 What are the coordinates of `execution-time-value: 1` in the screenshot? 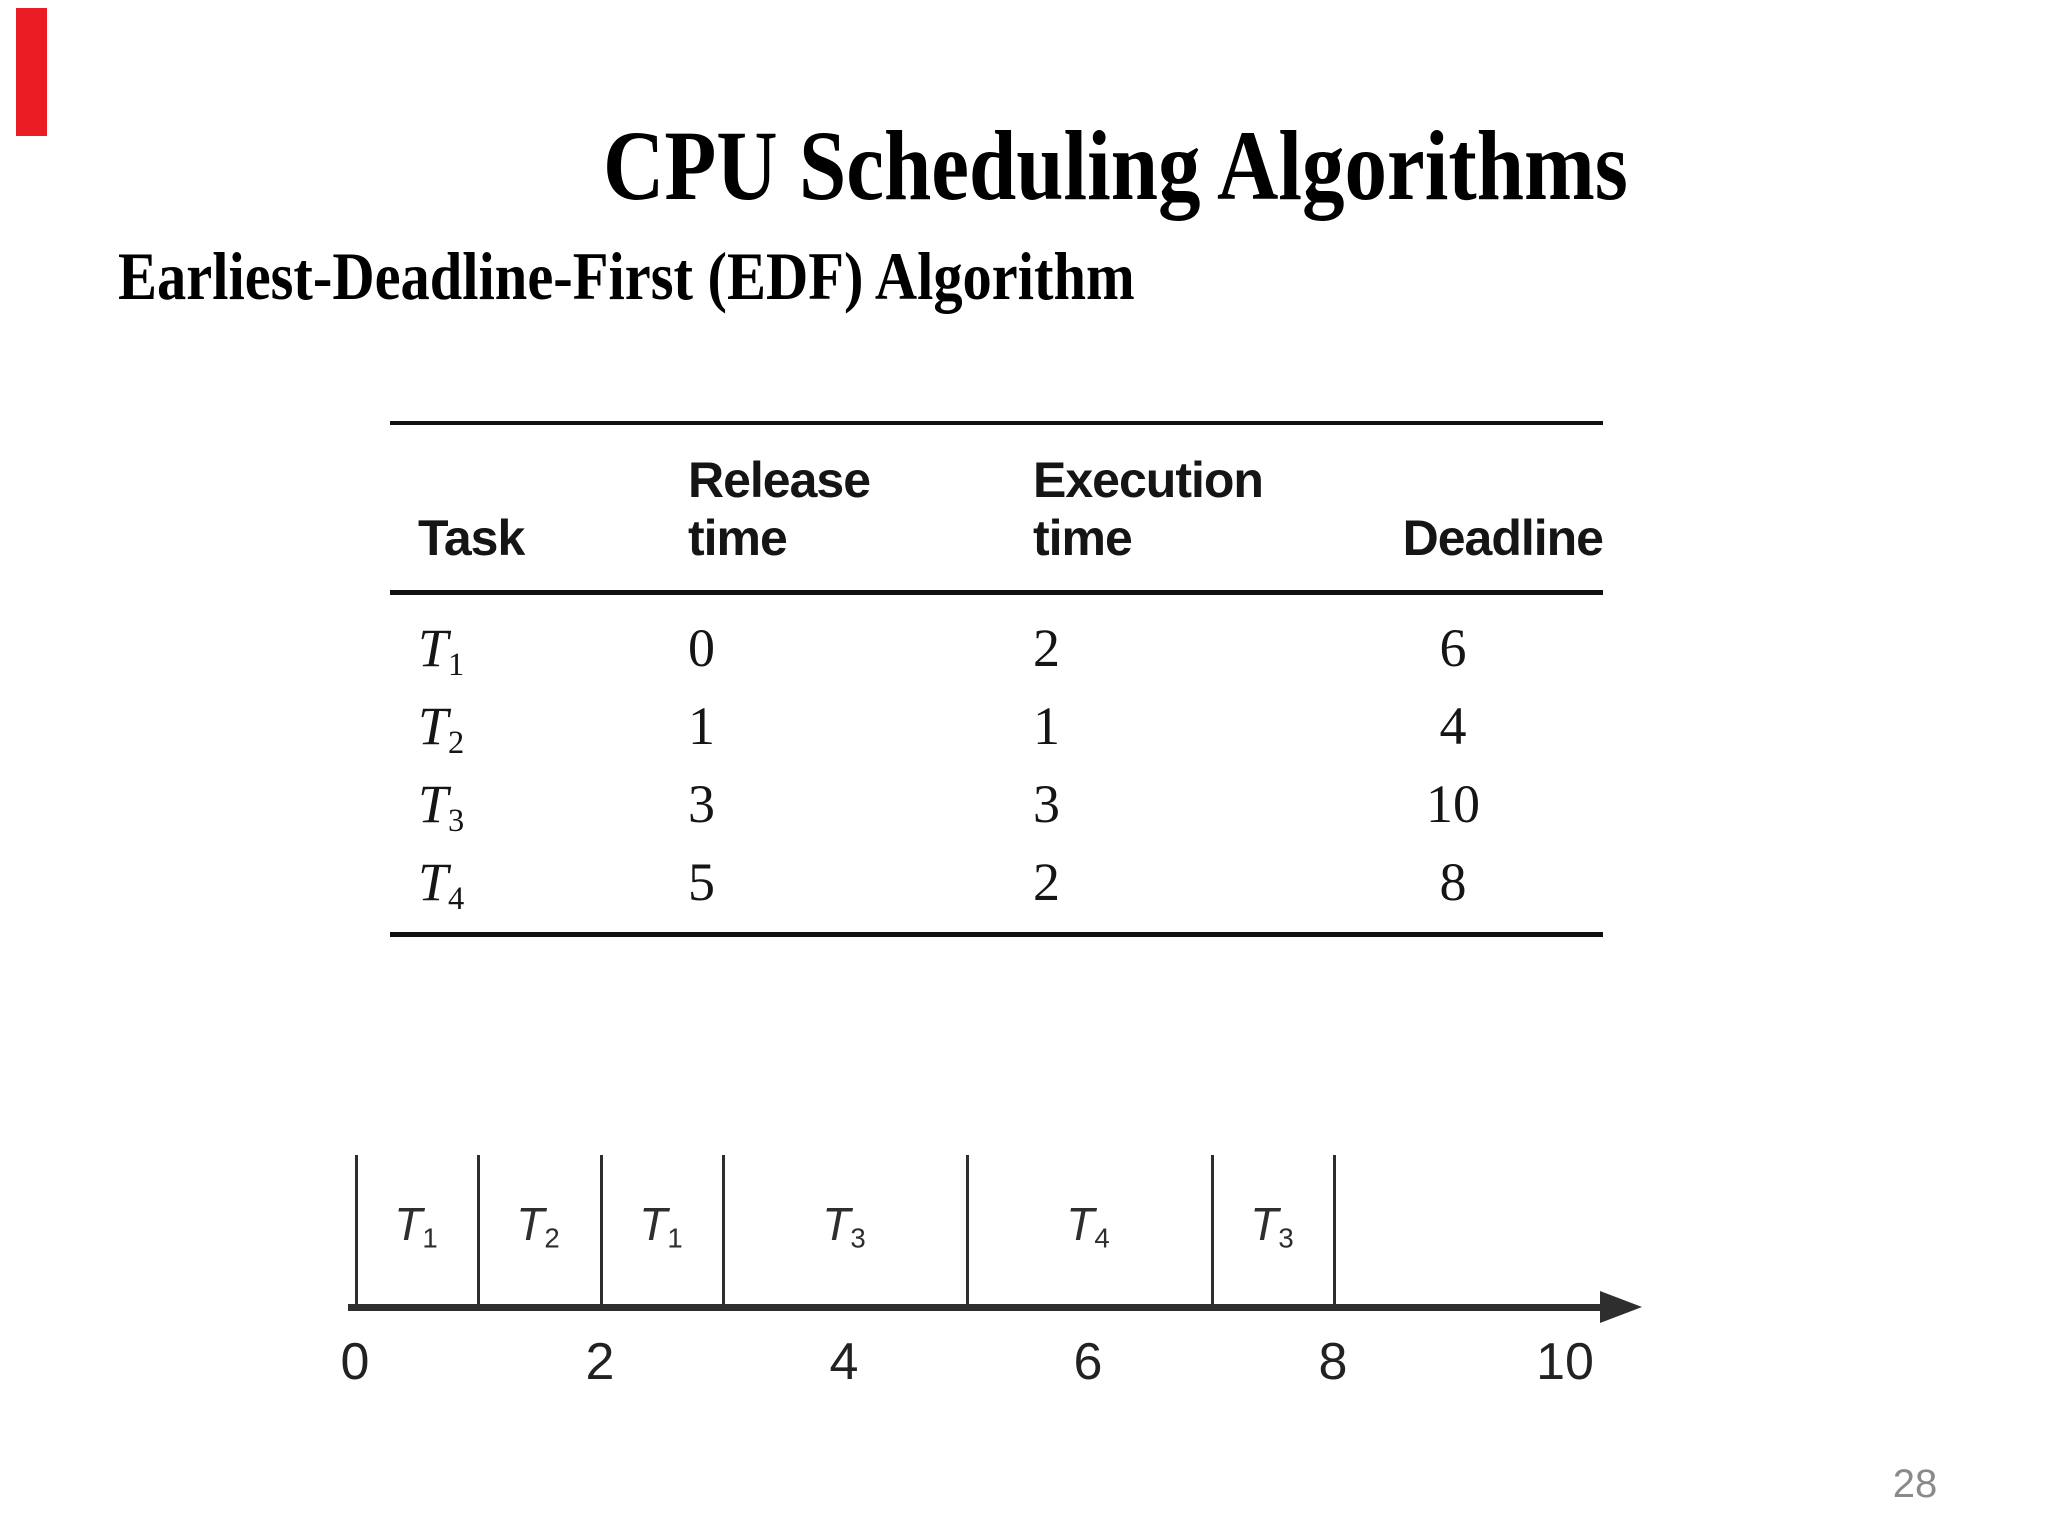 It's located at (1046, 726).